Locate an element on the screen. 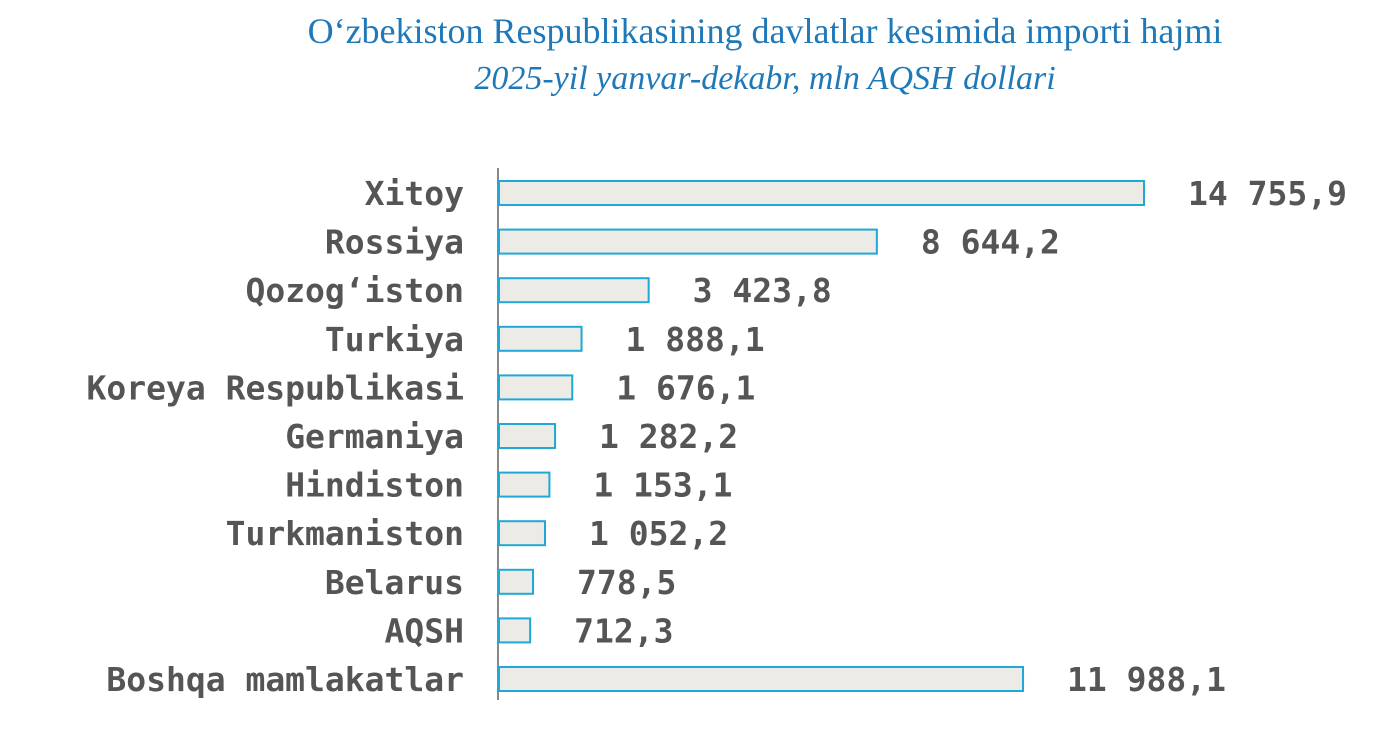 The height and width of the screenshot is (738, 1378). value-label: 1 153,1 is located at coordinates (662, 485).